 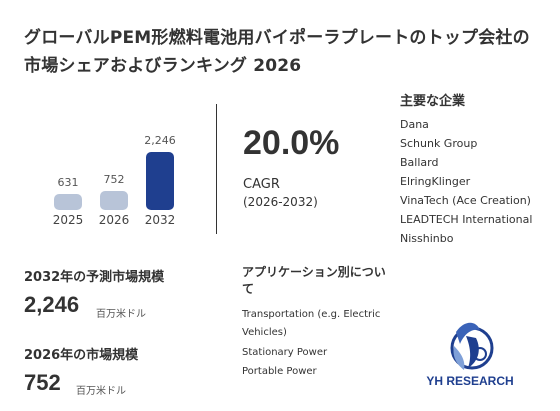 What do you see at coordinates (291, 143) in the screenshot?
I see `cagr-value: 20.0%` at bounding box center [291, 143].